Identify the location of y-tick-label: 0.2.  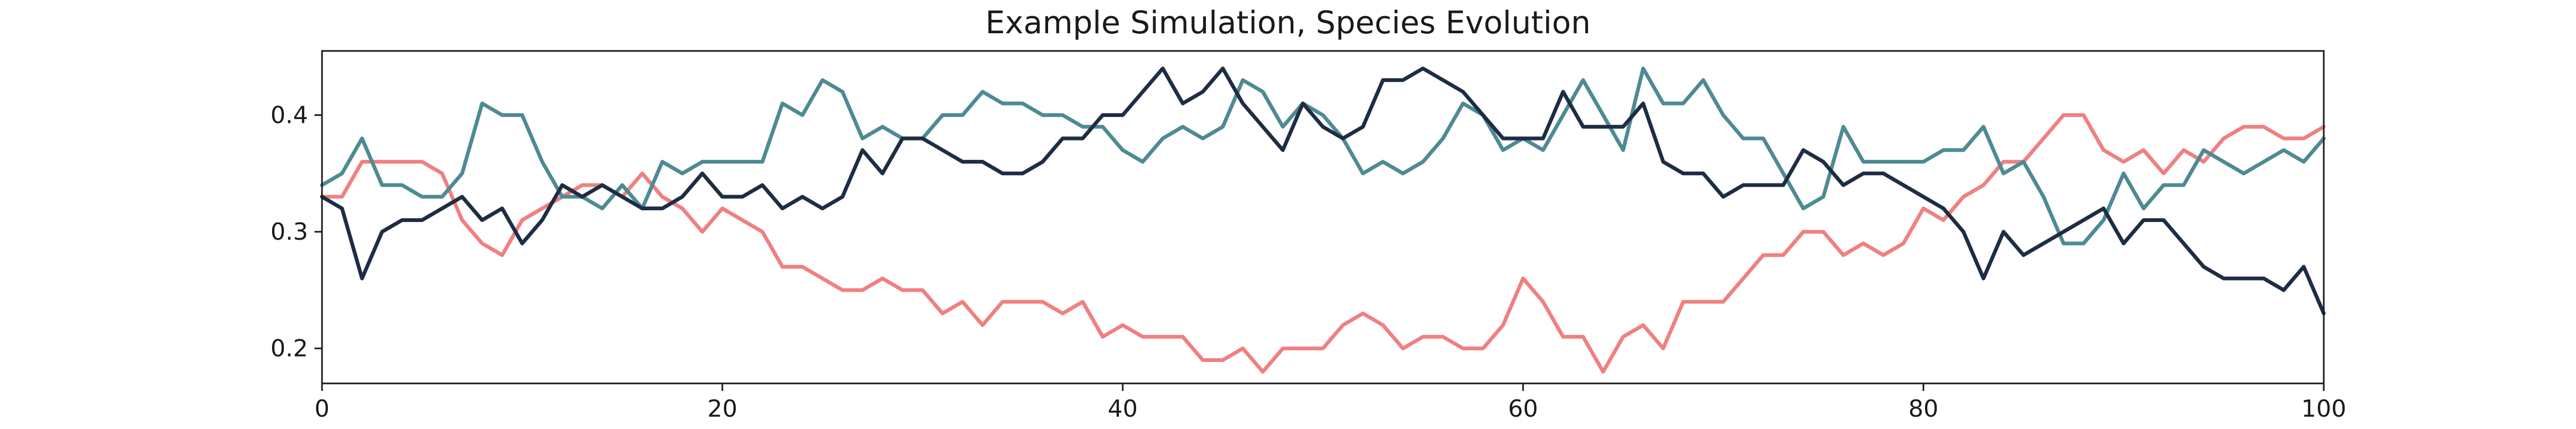
(289, 349).